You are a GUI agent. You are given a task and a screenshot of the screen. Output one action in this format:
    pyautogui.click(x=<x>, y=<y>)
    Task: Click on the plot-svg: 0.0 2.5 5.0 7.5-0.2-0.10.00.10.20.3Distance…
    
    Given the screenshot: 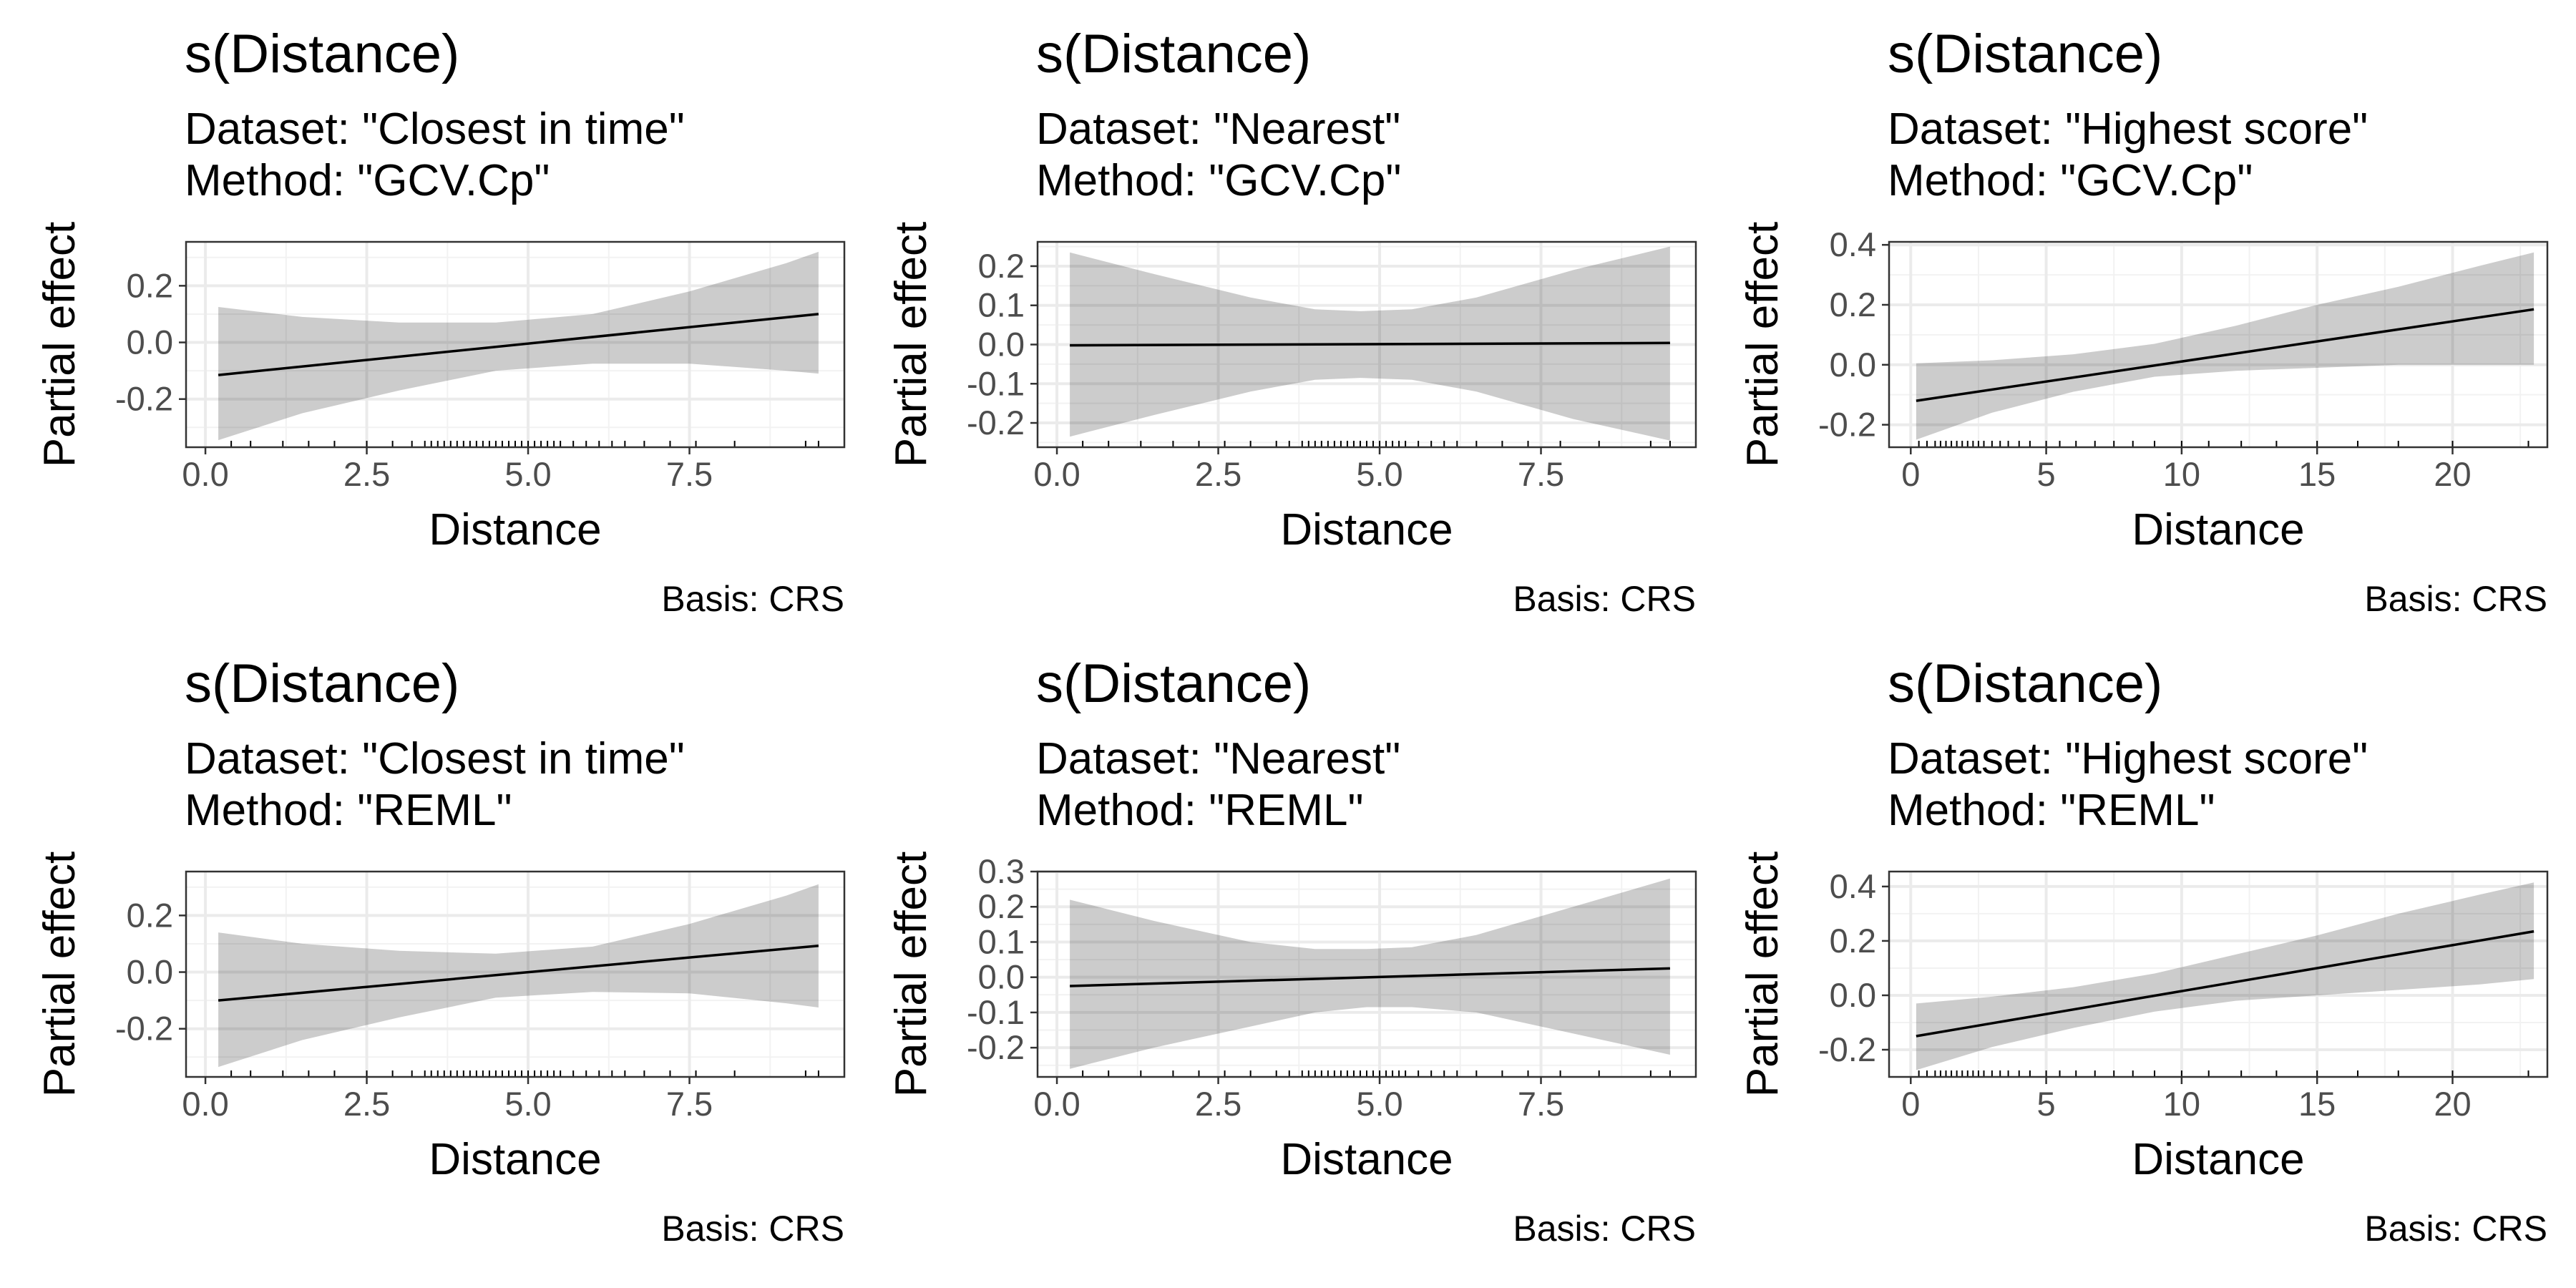 What is the action you would take?
    pyautogui.click(x=1292, y=1018)
    